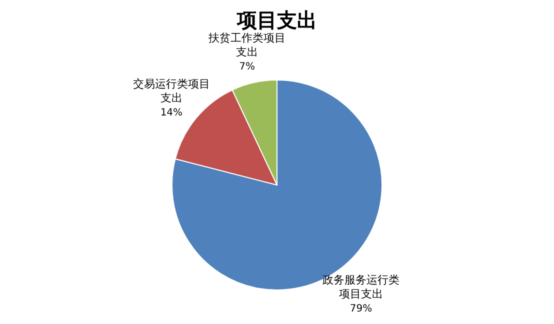 This screenshot has height=324, width=554. Describe the element at coordinates (247, 44) in the screenshot. I see `slice-label: 扶贫工作类项目支出` at that location.